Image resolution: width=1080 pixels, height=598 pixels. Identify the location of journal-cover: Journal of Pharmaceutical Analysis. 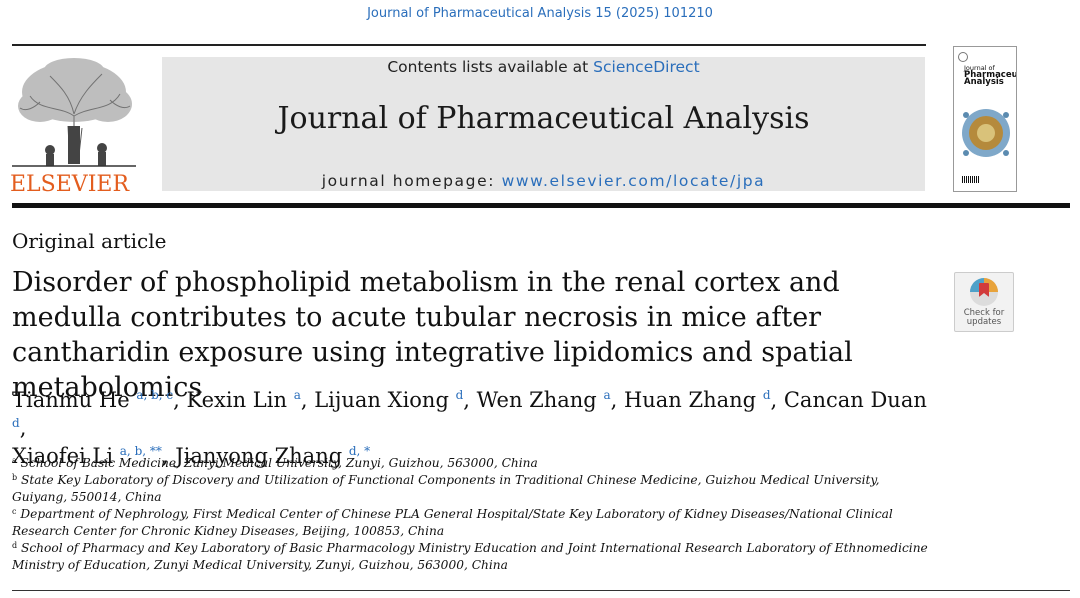
(985, 119).